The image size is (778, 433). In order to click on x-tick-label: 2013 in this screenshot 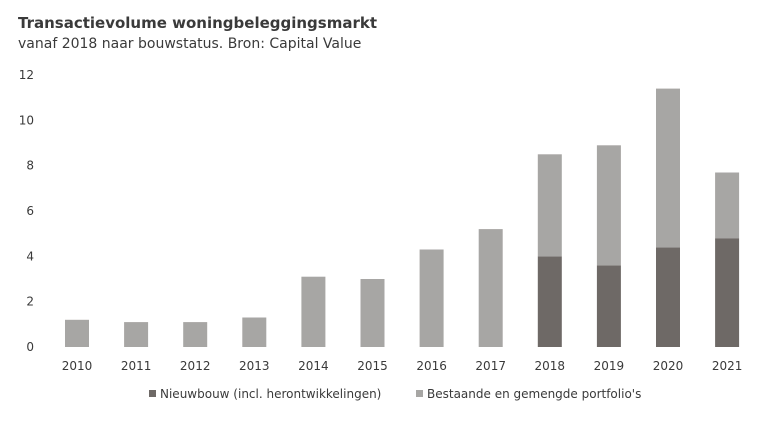, I will do `click(254, 366)`.